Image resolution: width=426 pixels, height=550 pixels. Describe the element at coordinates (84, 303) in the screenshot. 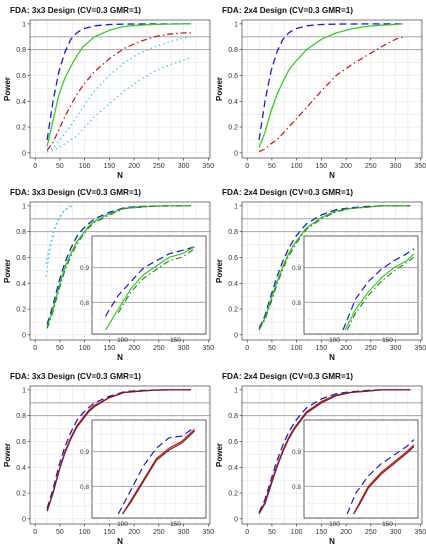

I see `inset-y-tick-label: 0.8` at that location.